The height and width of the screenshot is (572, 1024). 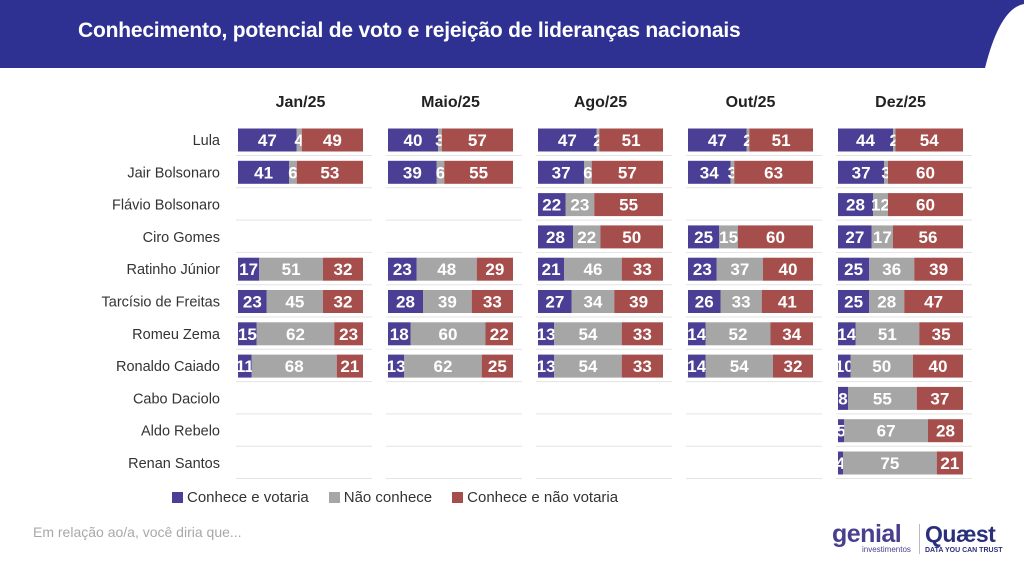 I want to click on data-label-nao-votaria: 41, so click(x=787, y=302).